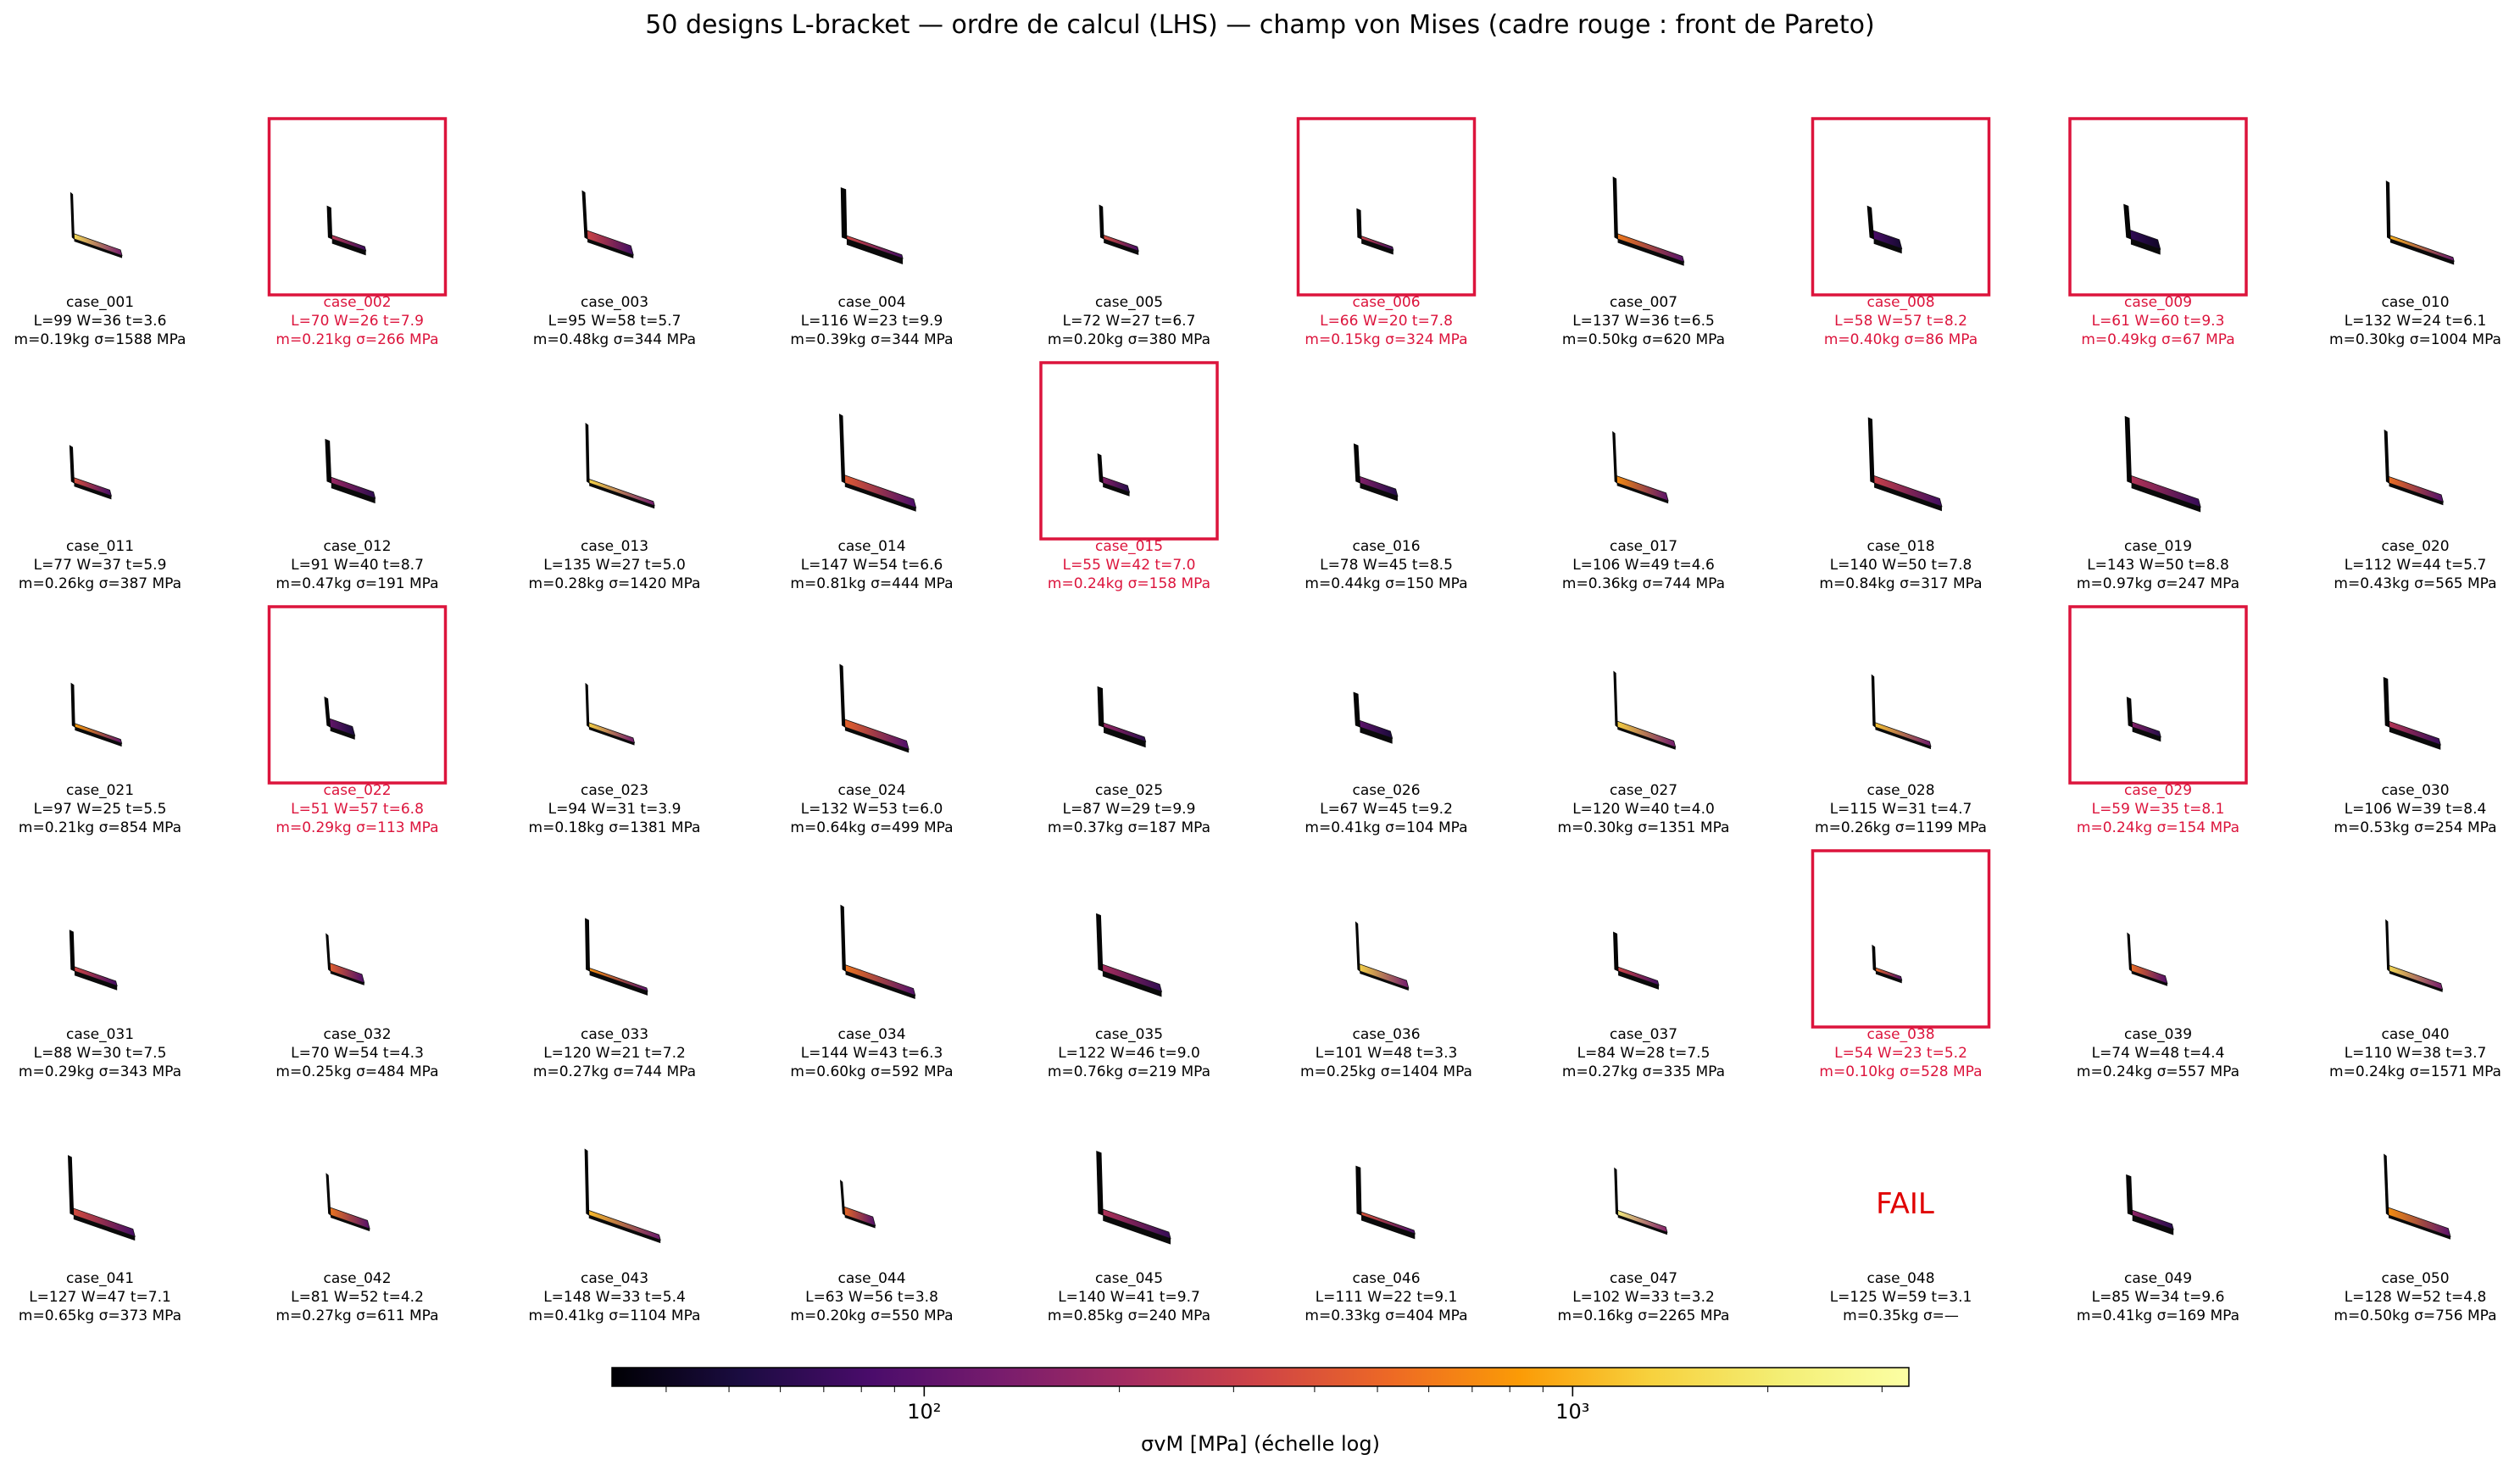  I want to click on case-id-label: case_008, so click(1900, 302).